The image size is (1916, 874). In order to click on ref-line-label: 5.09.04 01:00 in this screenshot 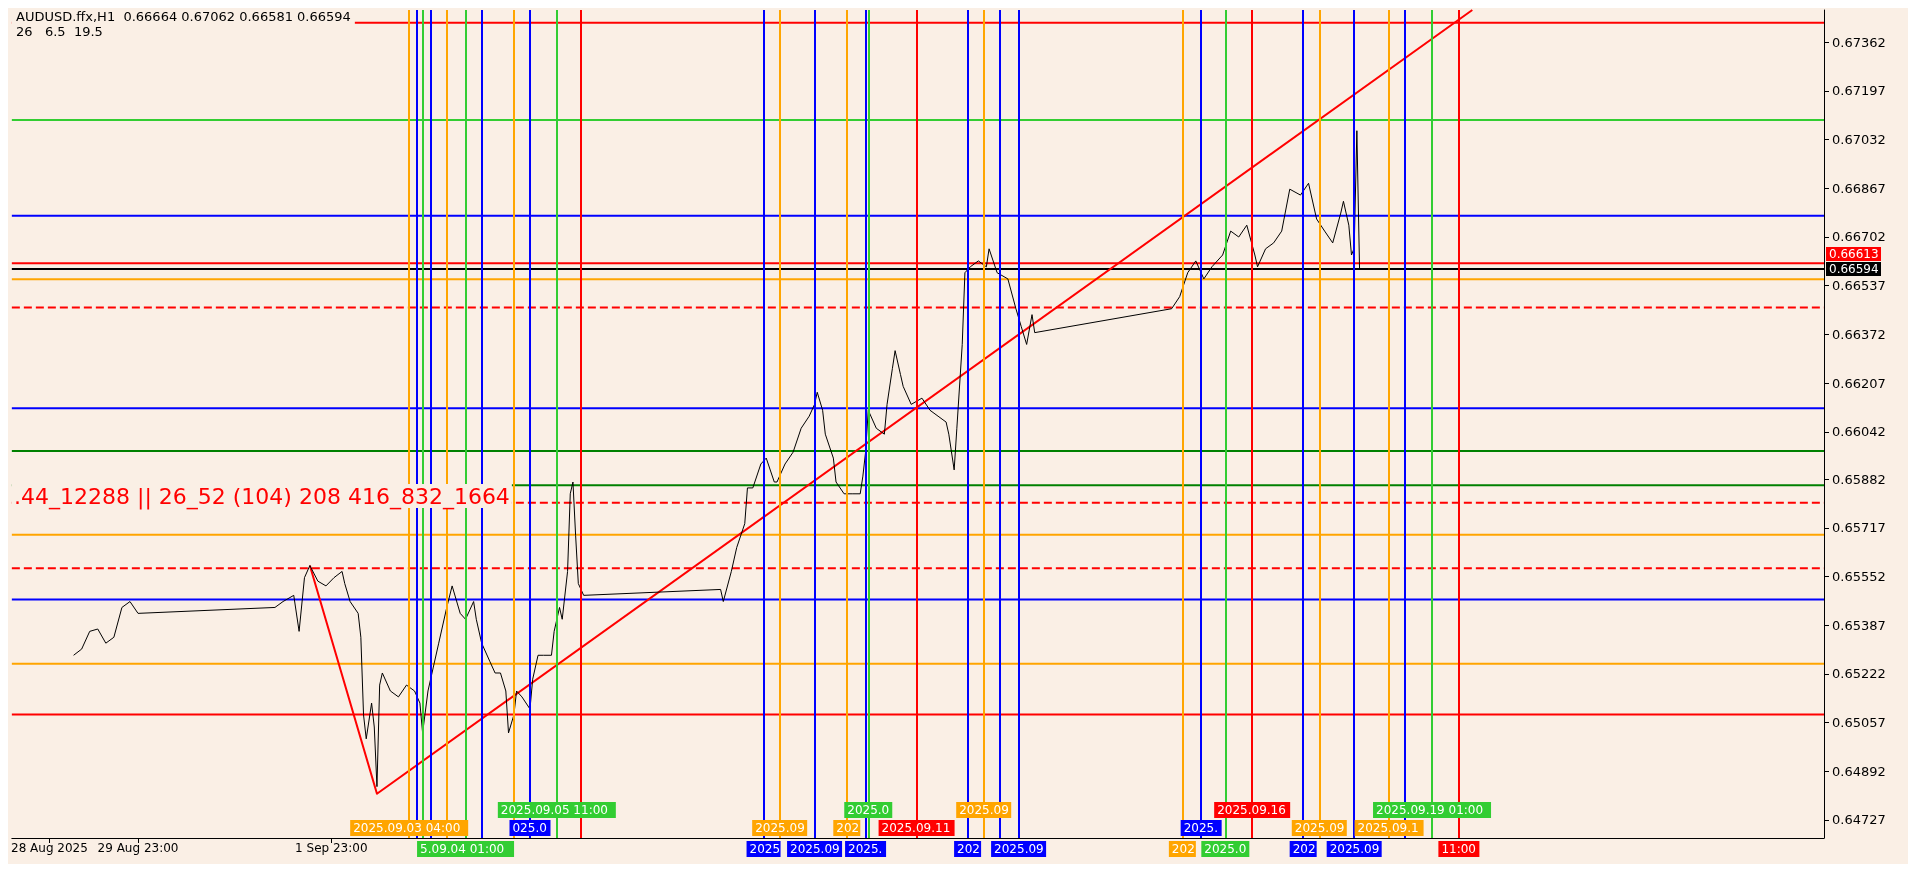, I will do `click(462, 849)`.